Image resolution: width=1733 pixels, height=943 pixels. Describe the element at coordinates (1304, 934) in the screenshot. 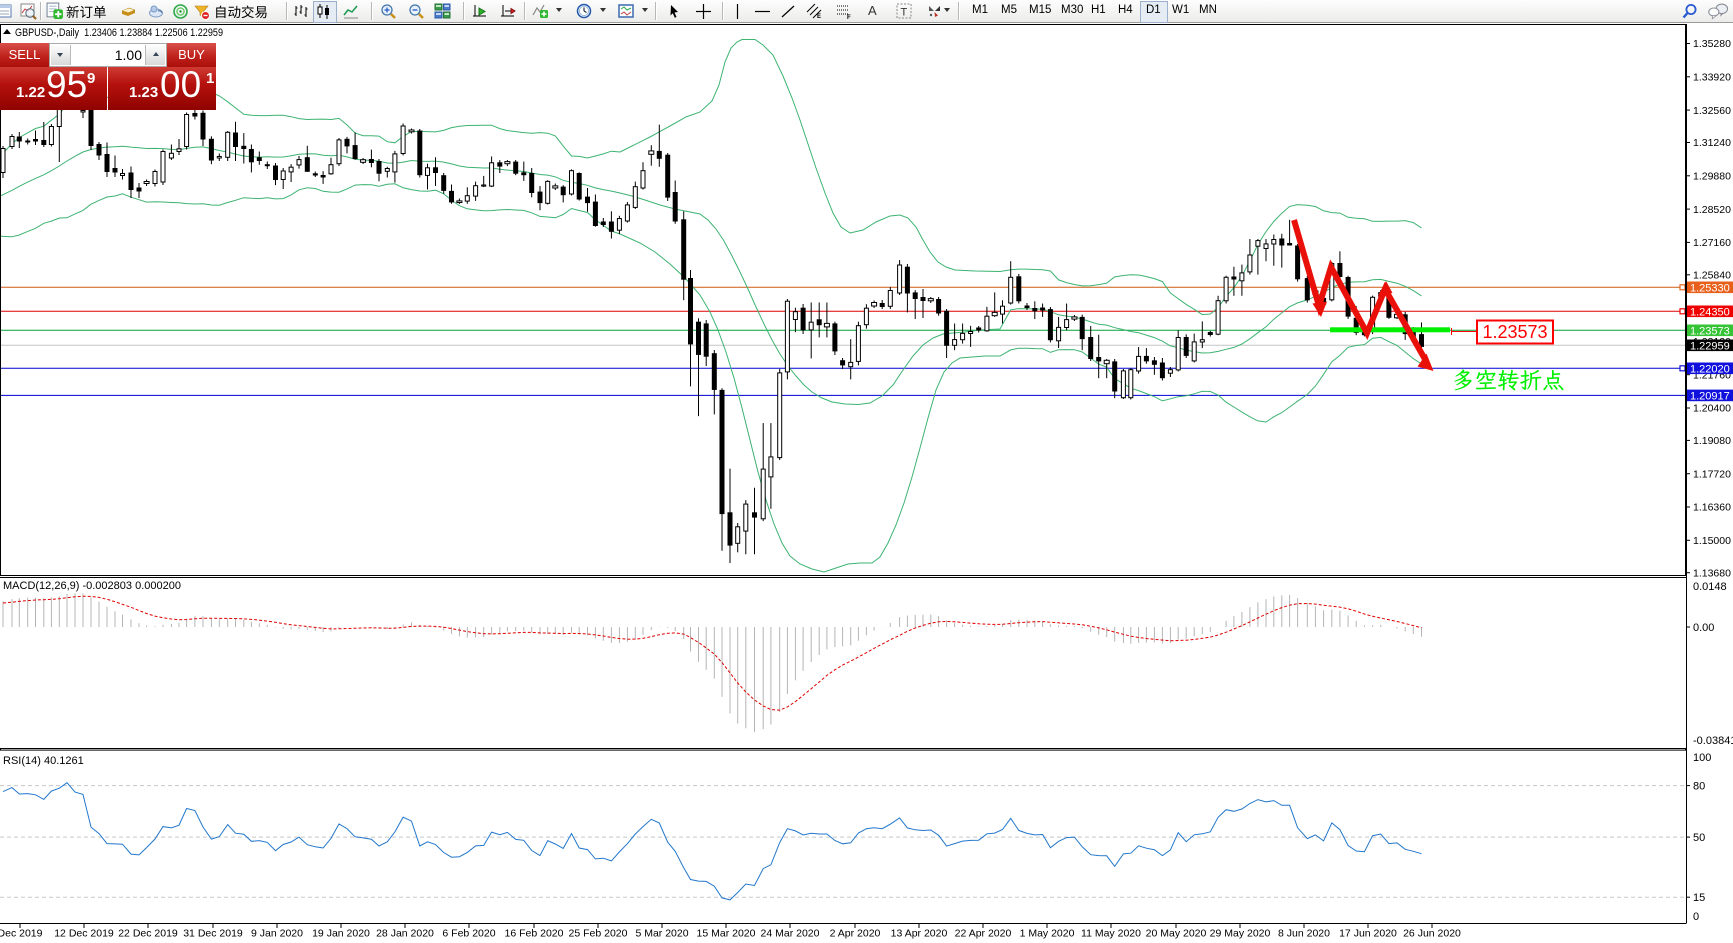

I see `svg-text: 8 Jun 2020` at that location.